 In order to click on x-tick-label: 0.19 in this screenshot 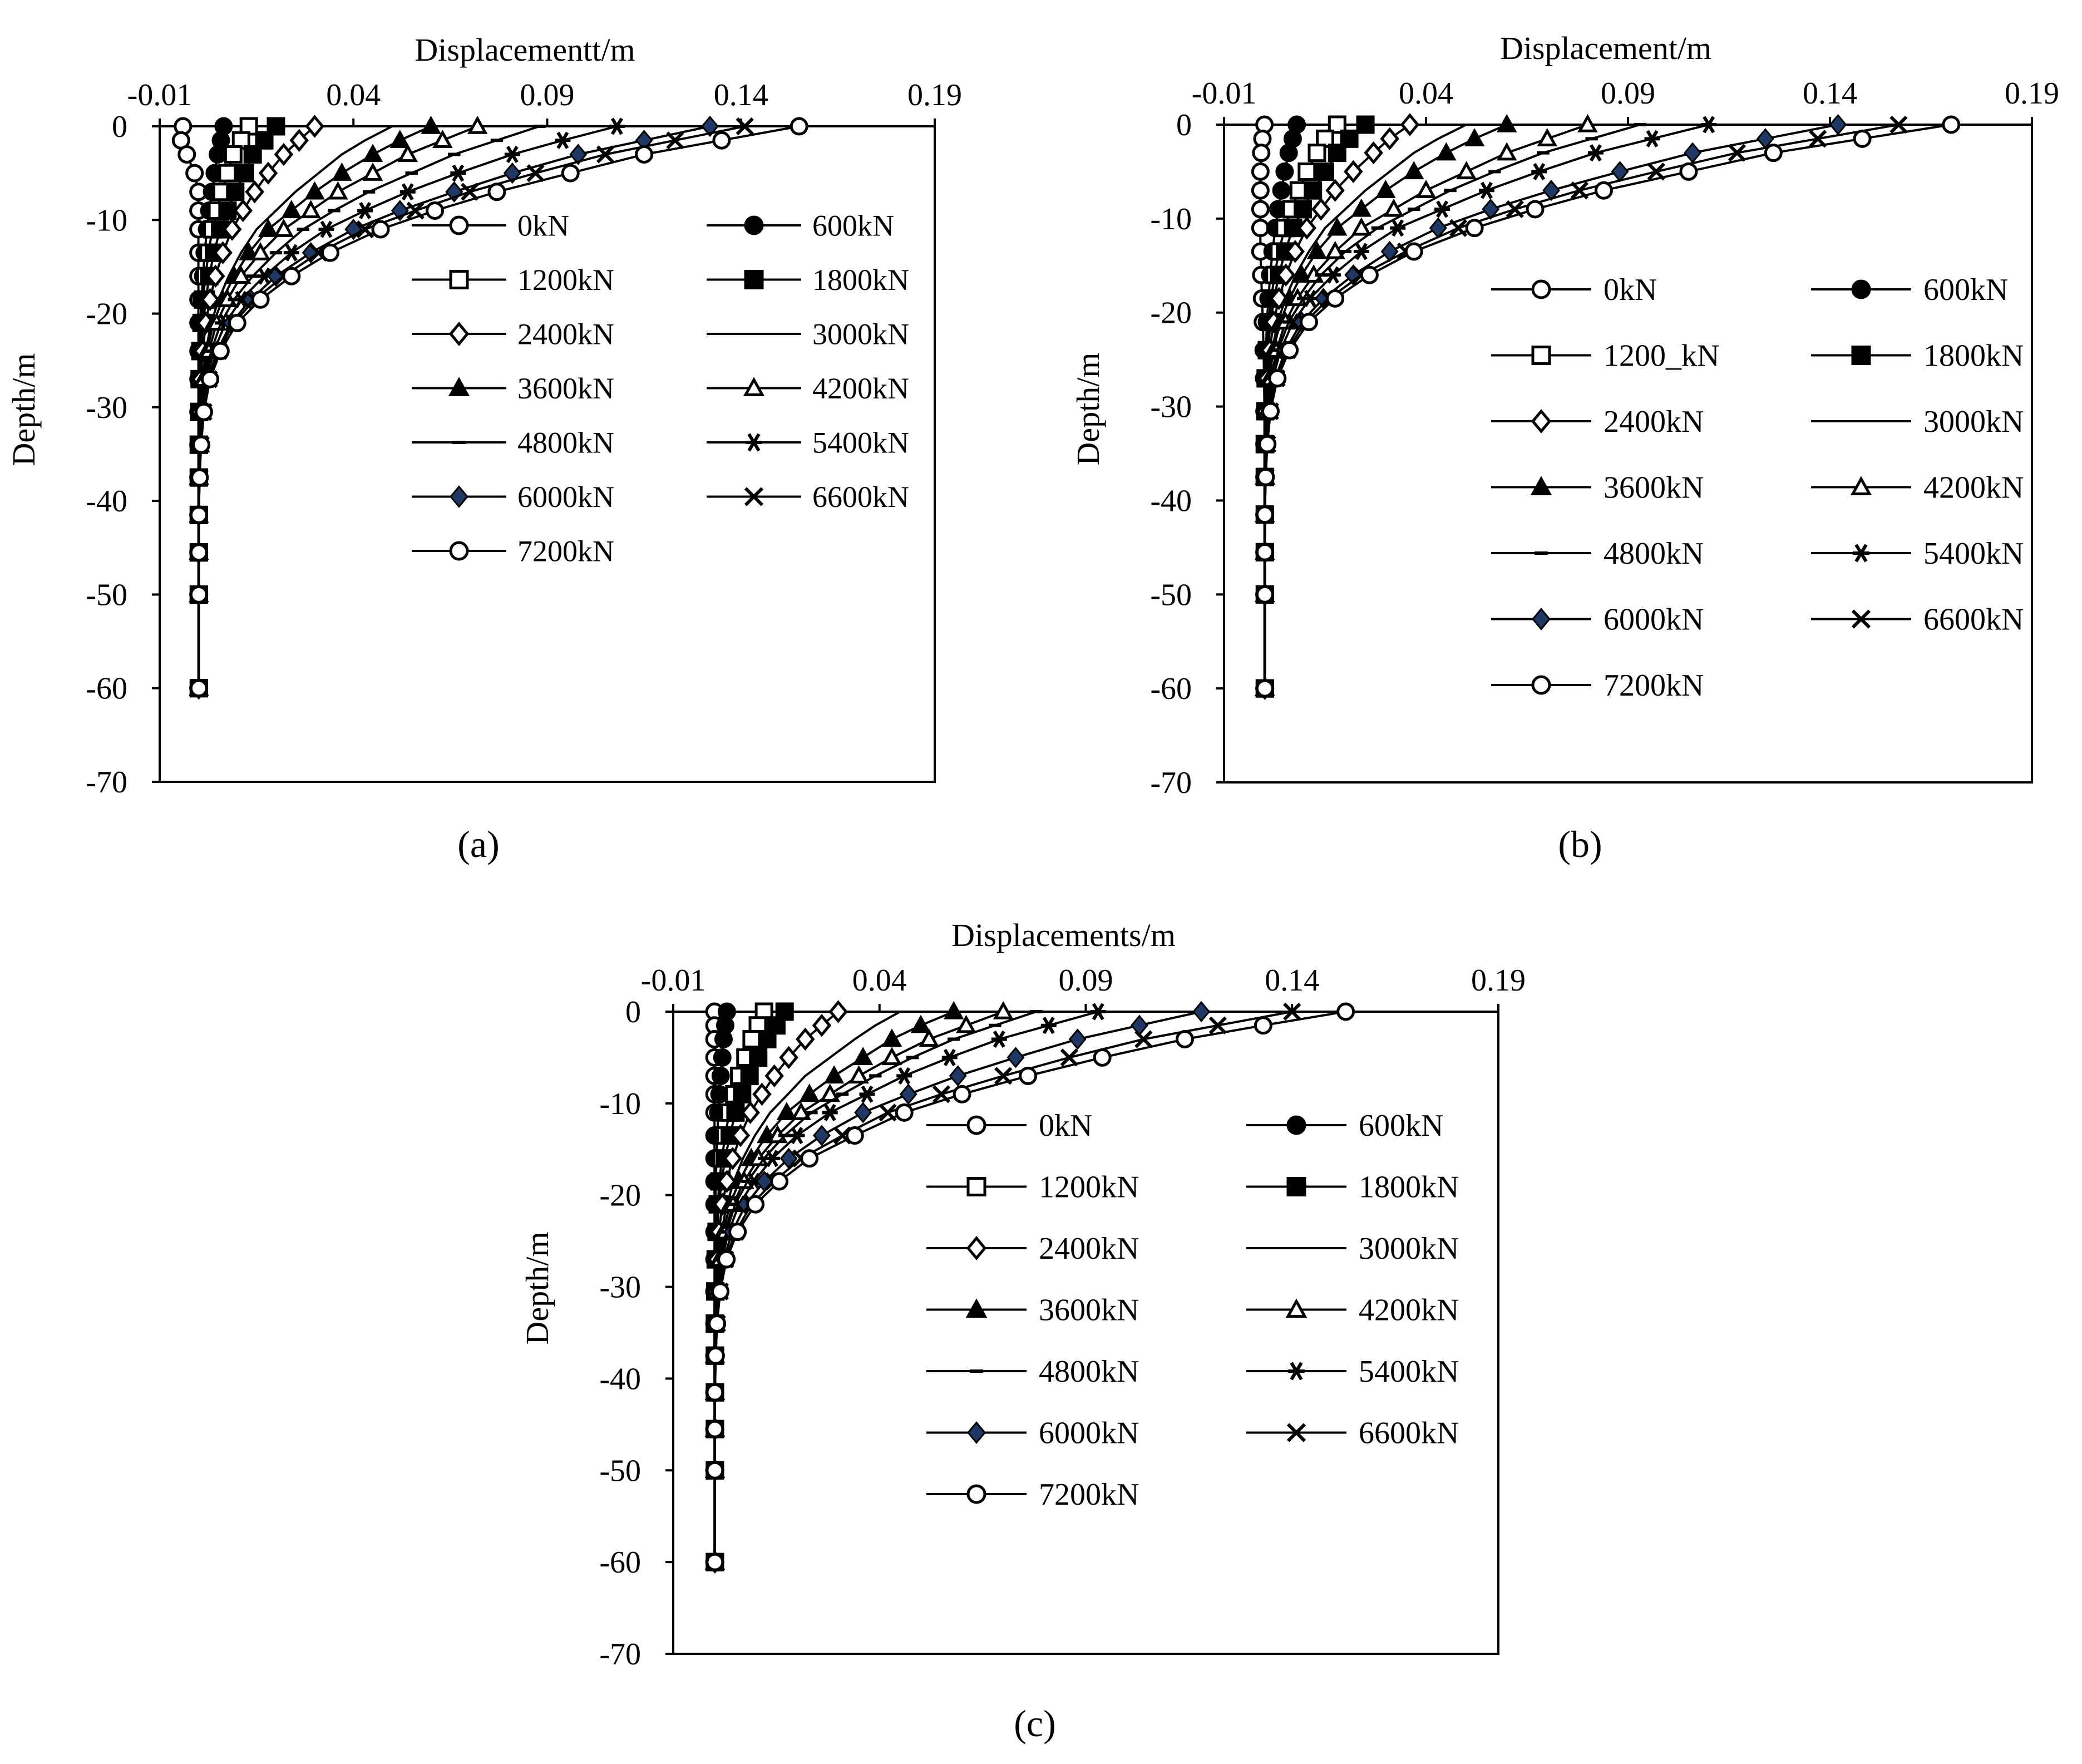, I will do `click(934, 95)`.